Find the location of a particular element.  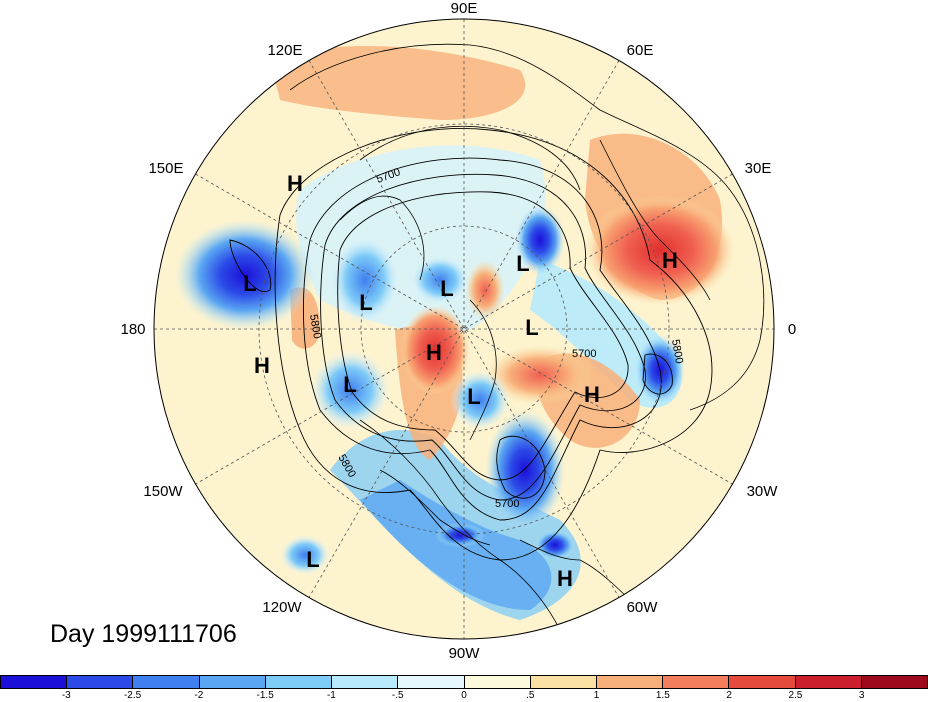

day-label: Day 1999111706 is located at coordinates (143, 634).